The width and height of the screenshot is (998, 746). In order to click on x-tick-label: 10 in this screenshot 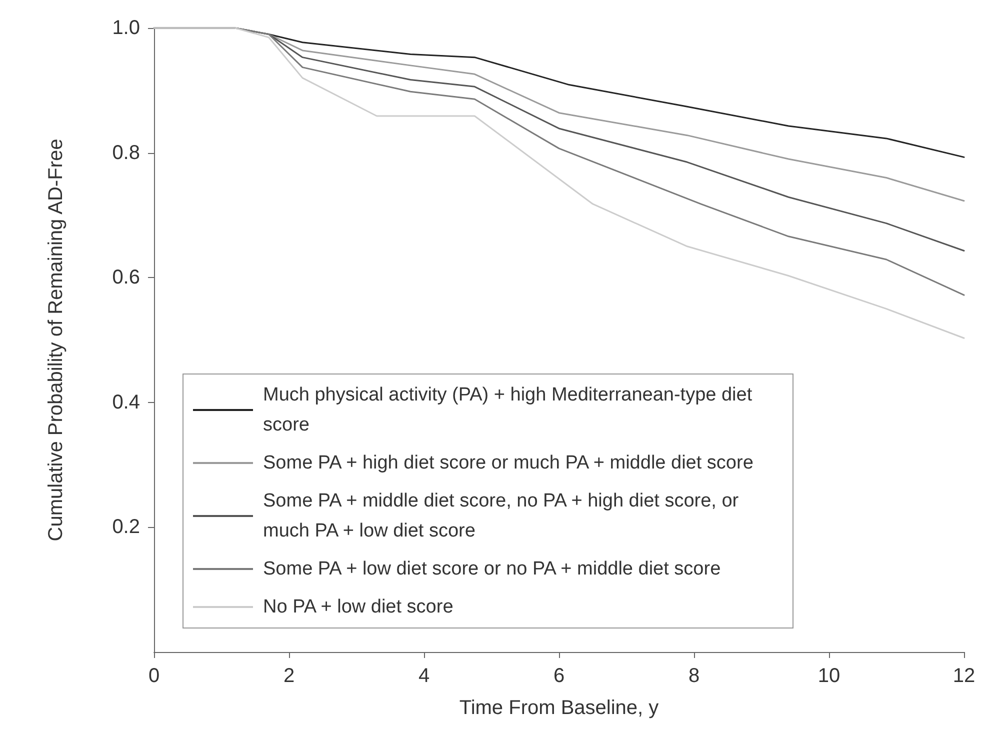, I will do `click(829, 676)`.